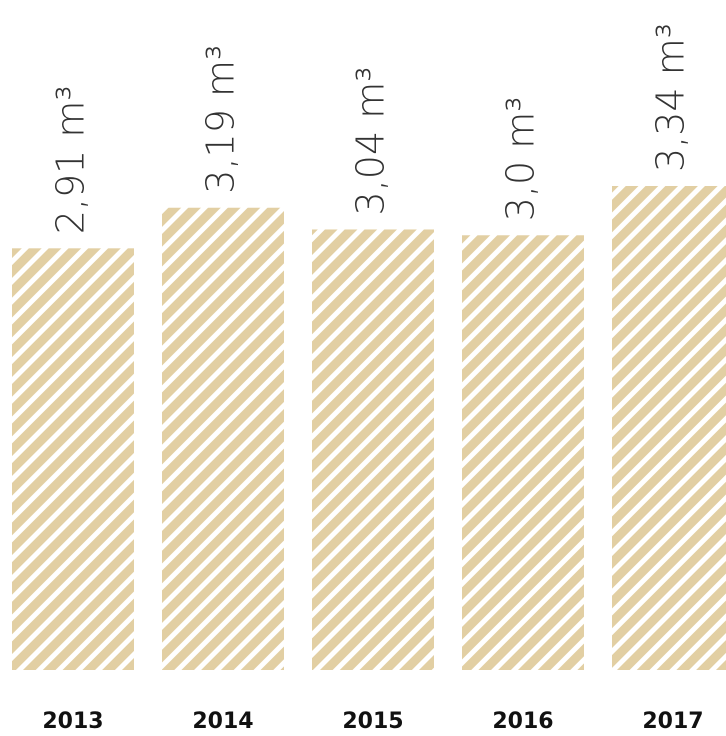  Describe the element at coordinates (71, 159) in the screenshot. I see `value-label: 2,91 m³` at that location.